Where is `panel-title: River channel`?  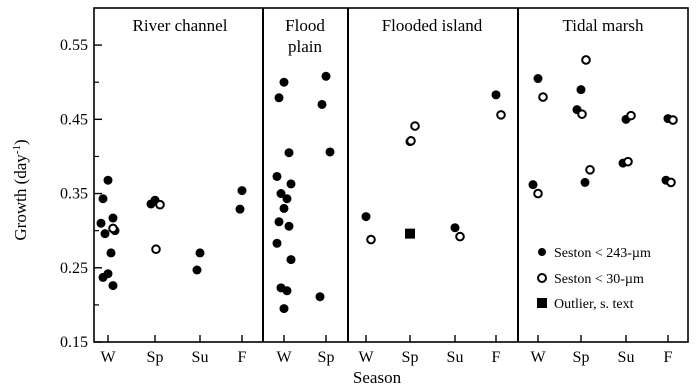 panel-title: River channel is located at coordinates (180, 25).